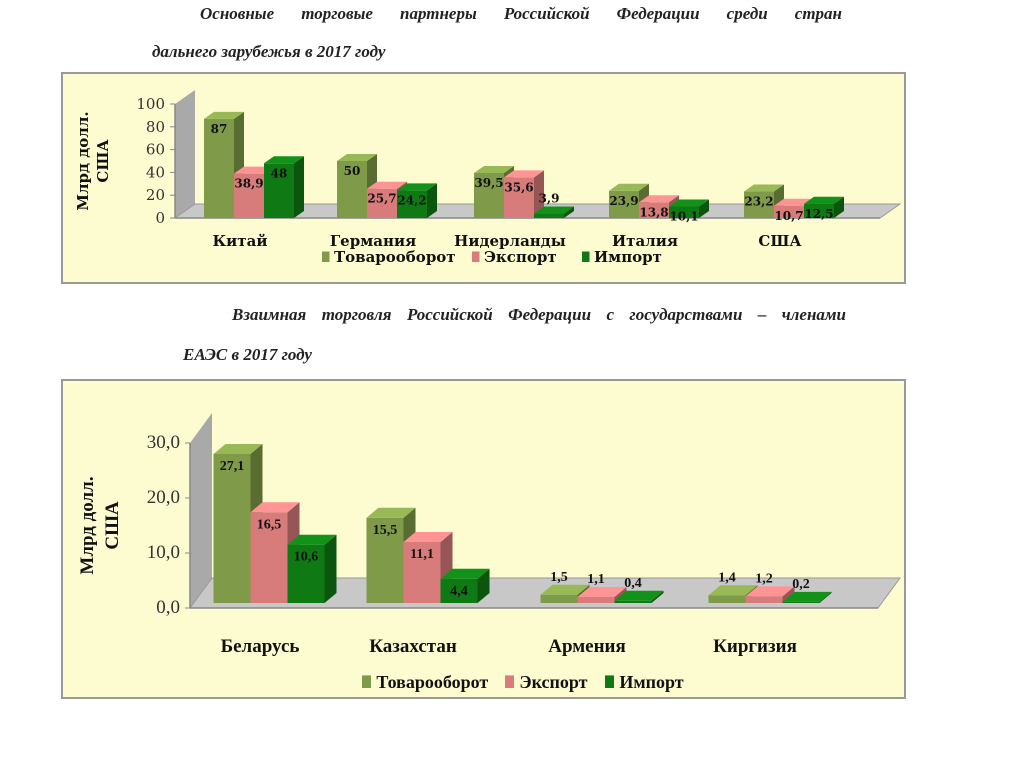 The height and width of the screenshot is (767, 1024). Describe the element at coordinates (201, 510) in the screenshot. I see `back-wall` at that location.